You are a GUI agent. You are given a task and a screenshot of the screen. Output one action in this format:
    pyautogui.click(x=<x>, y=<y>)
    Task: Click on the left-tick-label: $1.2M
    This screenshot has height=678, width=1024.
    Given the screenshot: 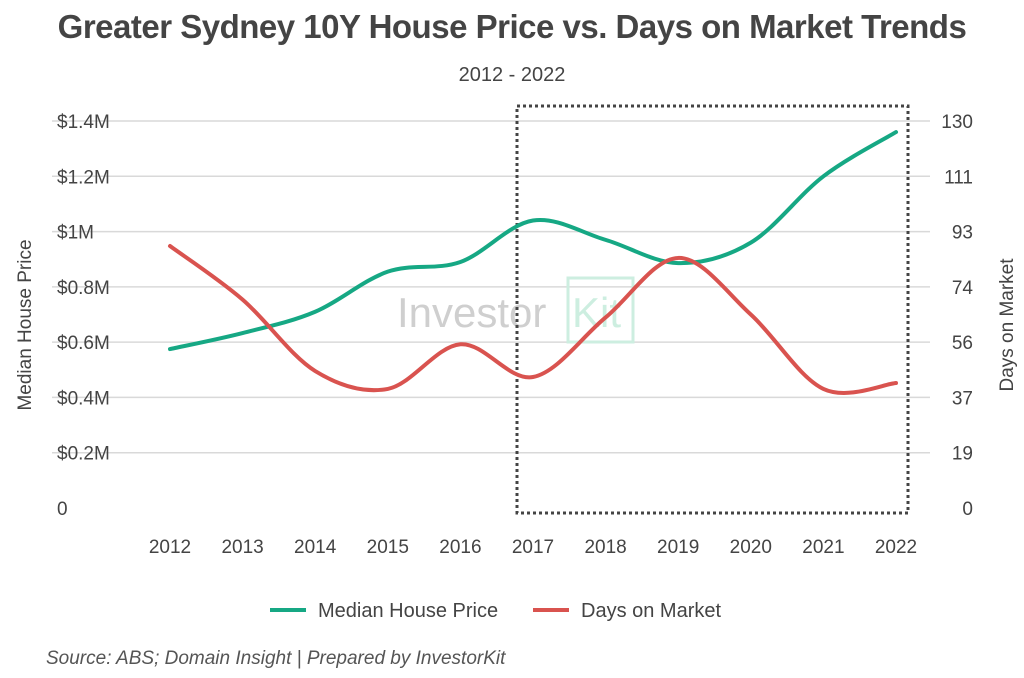 What is the action you would take?
    pyautogui.click(x=83, y=177)
    